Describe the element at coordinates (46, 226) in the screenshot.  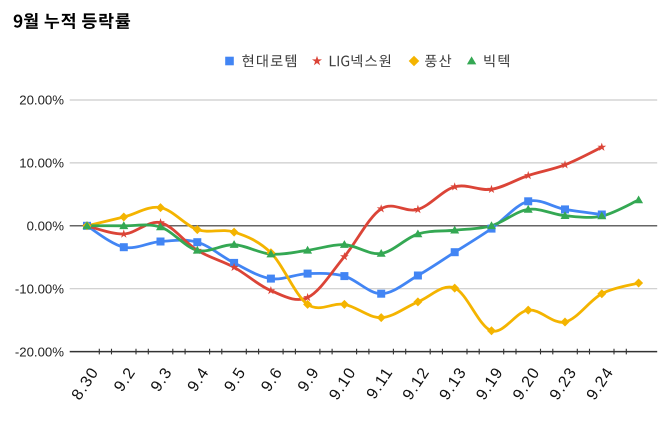
I see `svg-text: 0.00%` at that location.